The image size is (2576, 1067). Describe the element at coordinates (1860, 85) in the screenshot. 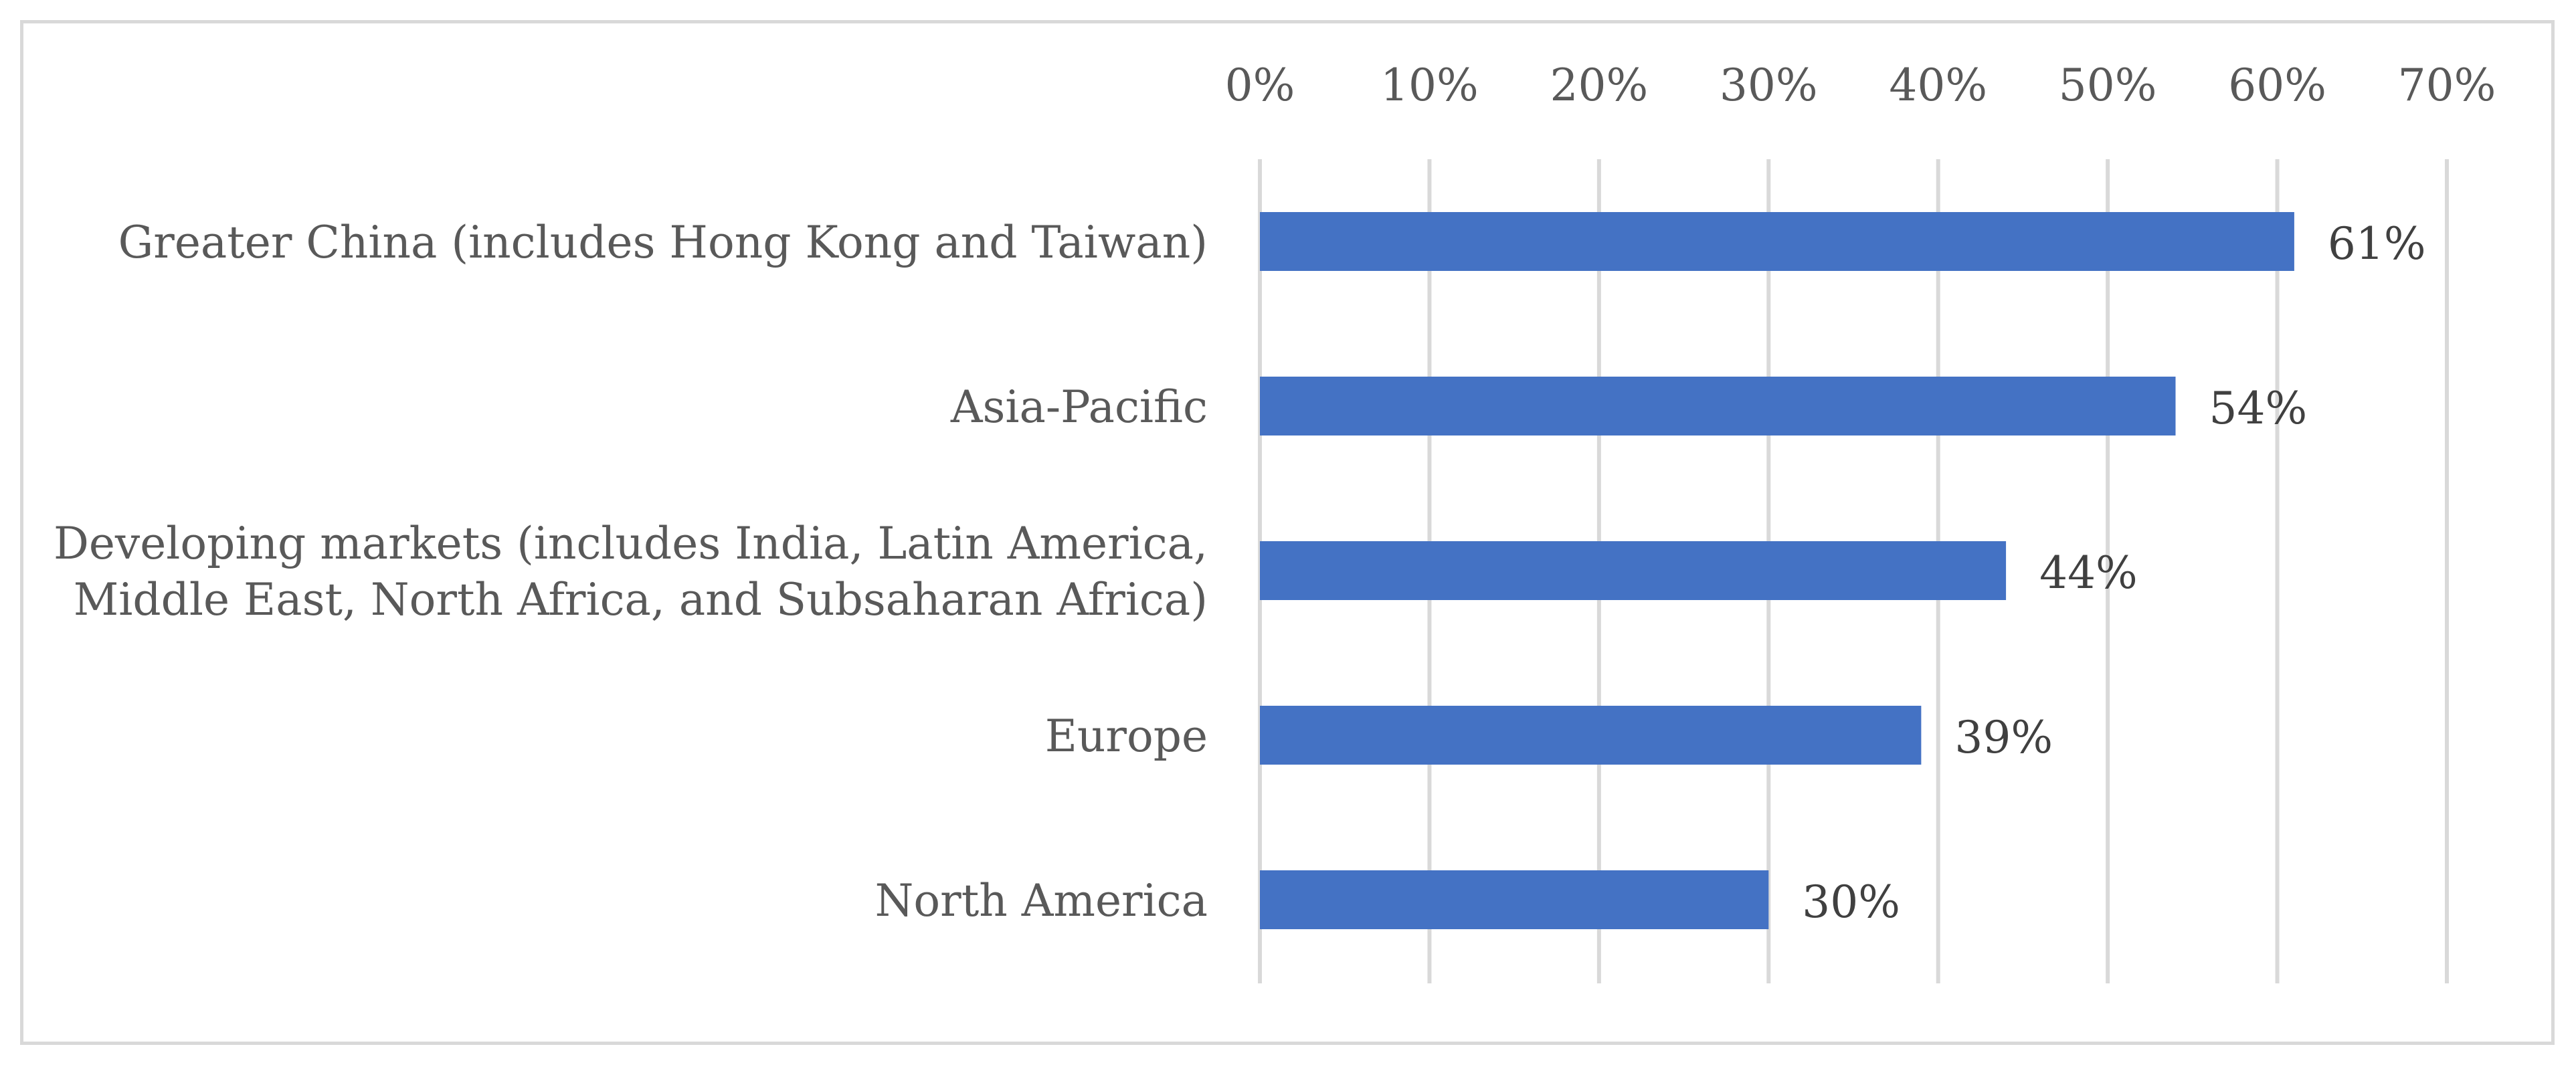

I see `x-axis-ticks: 0% 10% 20% 30% 40% 50% 60% 70%` at that location.